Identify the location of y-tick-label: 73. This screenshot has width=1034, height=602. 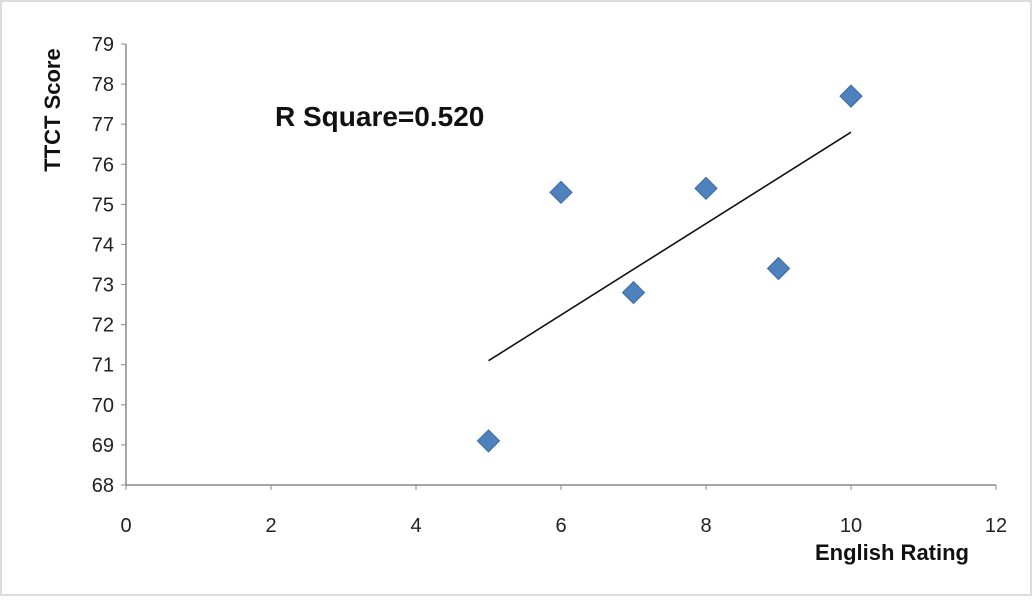
(103, 286).